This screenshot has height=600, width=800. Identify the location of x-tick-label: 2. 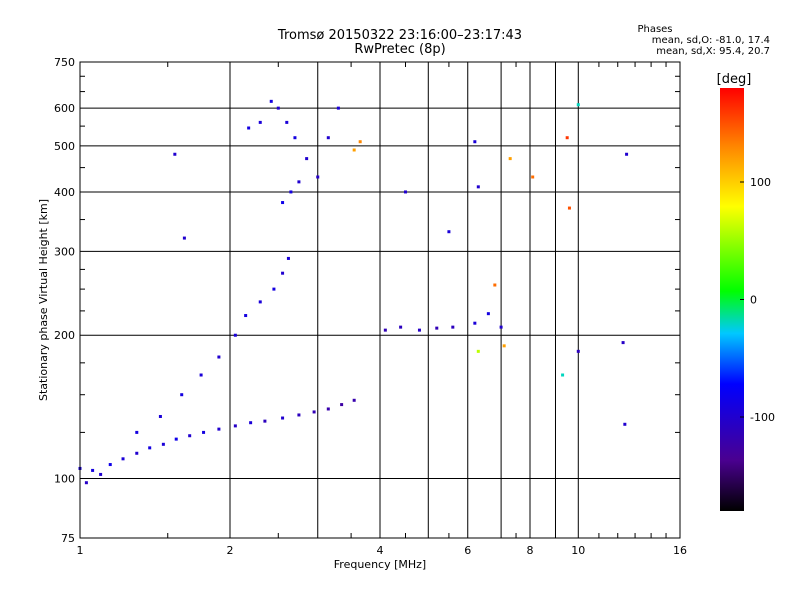
(230, 550).